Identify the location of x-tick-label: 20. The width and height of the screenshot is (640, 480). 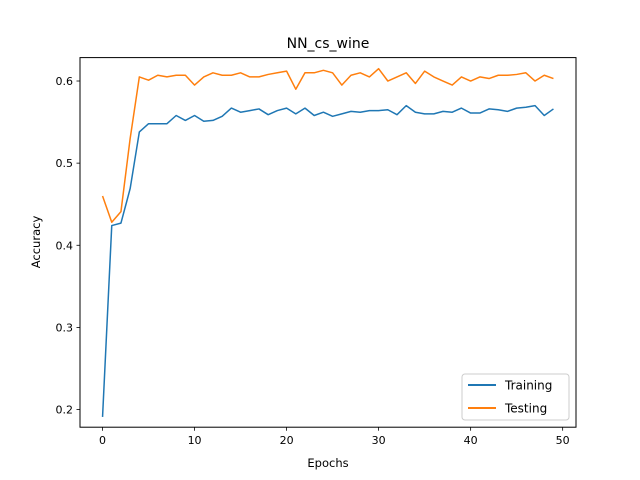
(287, 440).